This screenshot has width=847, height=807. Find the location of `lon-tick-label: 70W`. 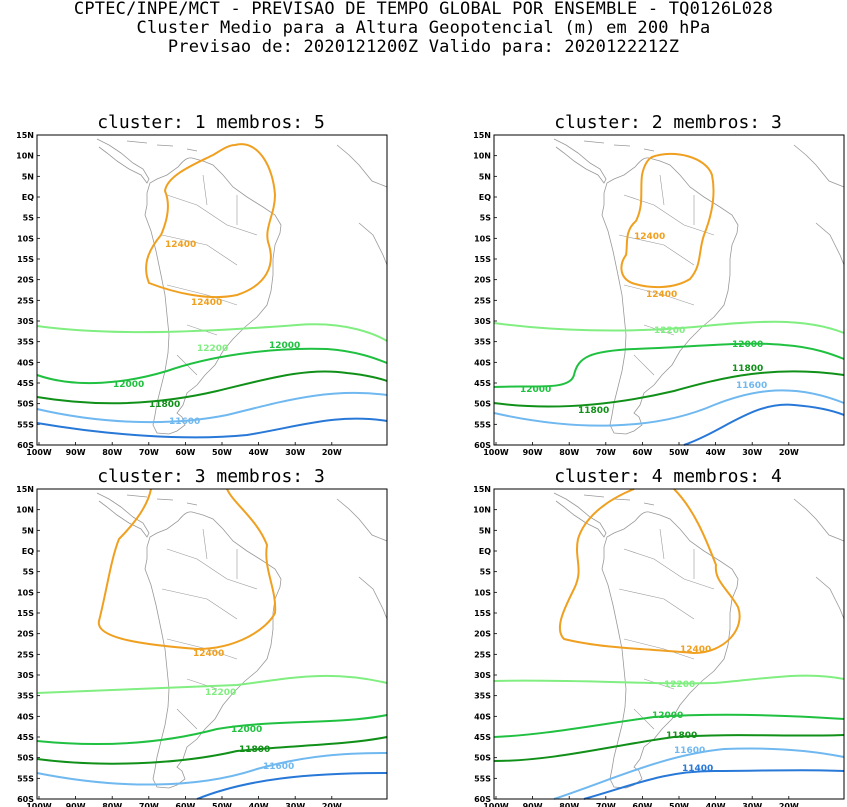

lon-tick-label: 70W is located at coordinates (606, 452).